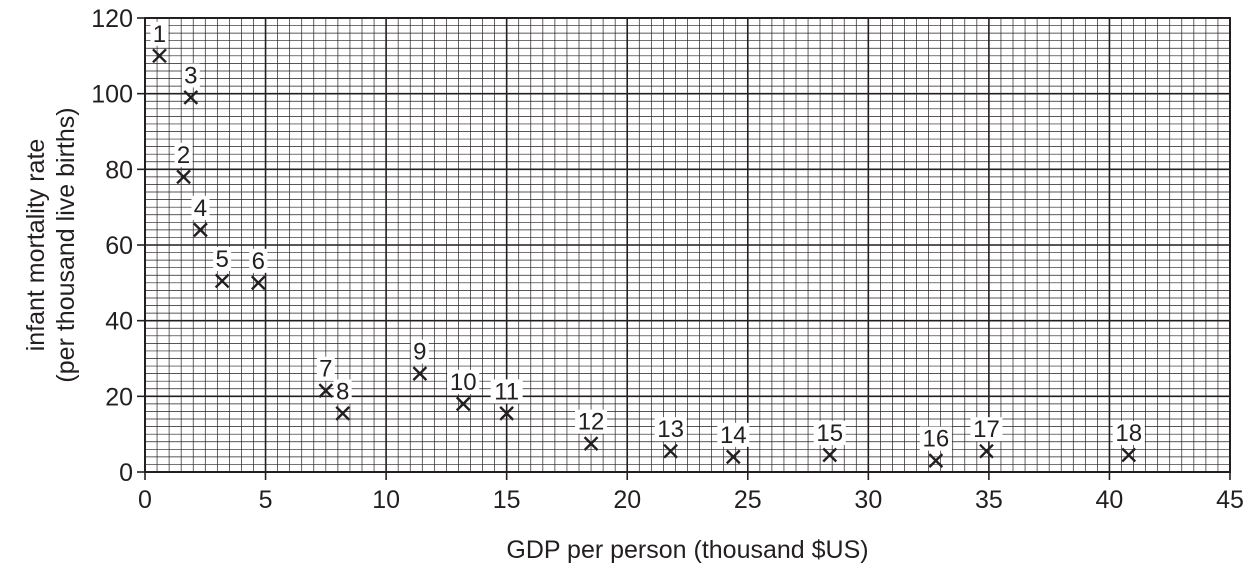 The height and width of the screenshot is (568, 1260). What do you see at coordinates (1110, 500) in the screenshot?
I see `x-tick-label: 40` at bounding box center [1110, 500].